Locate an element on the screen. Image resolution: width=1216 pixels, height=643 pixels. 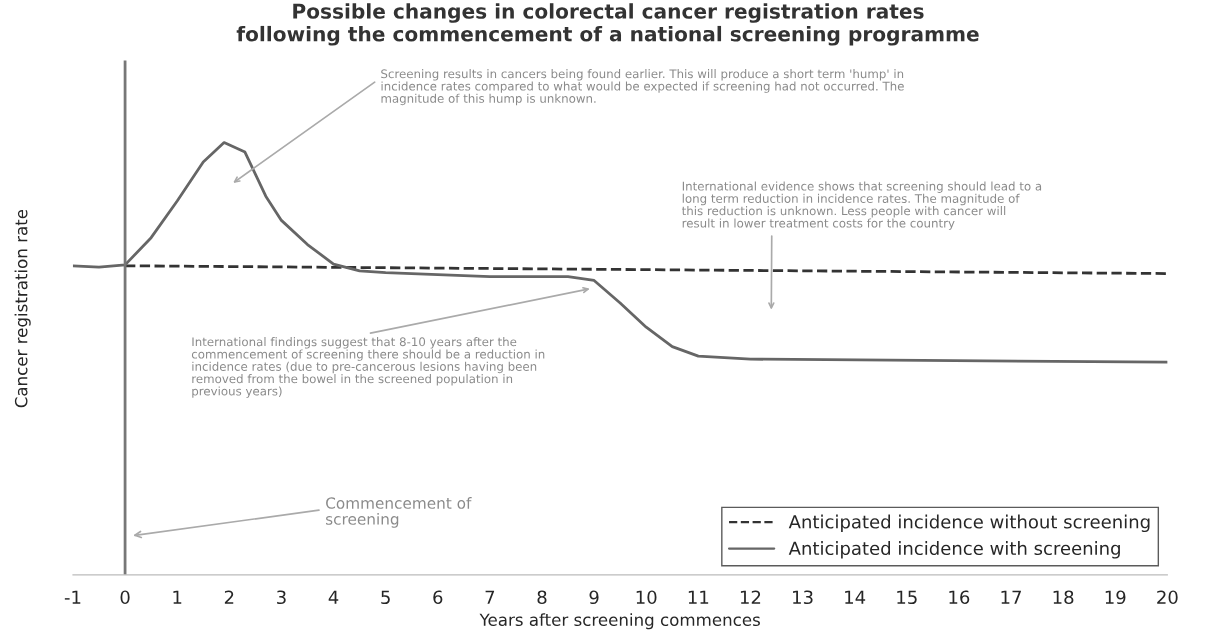
x-tick-label: 11 is located at coordinates (698, 597).